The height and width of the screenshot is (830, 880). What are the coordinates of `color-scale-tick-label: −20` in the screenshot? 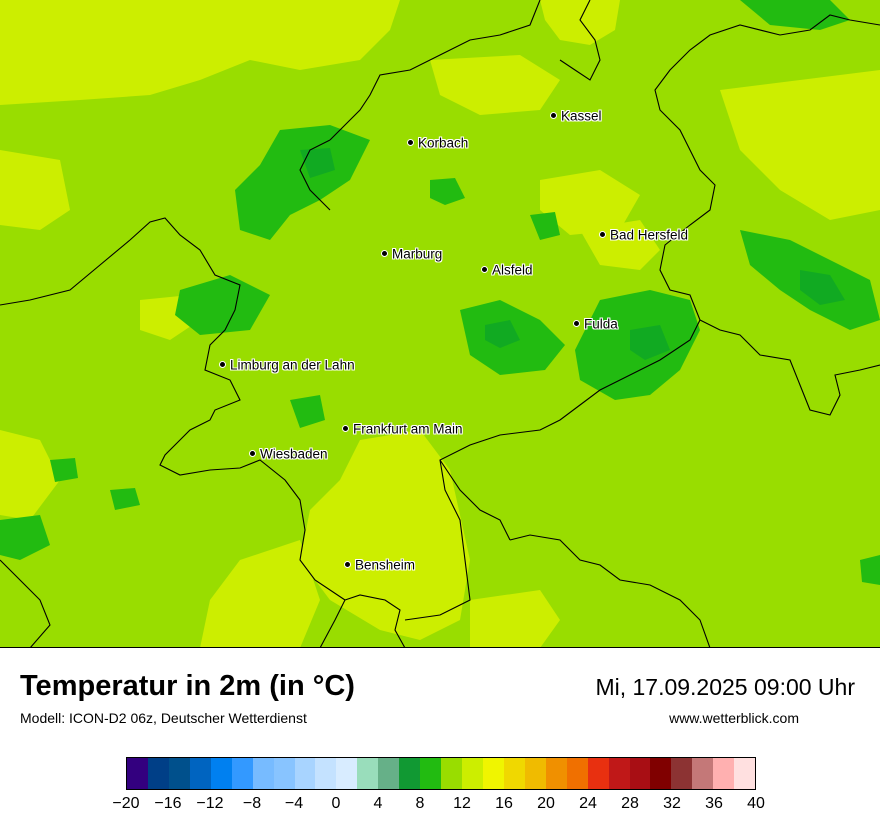 It's located at (126, 803).